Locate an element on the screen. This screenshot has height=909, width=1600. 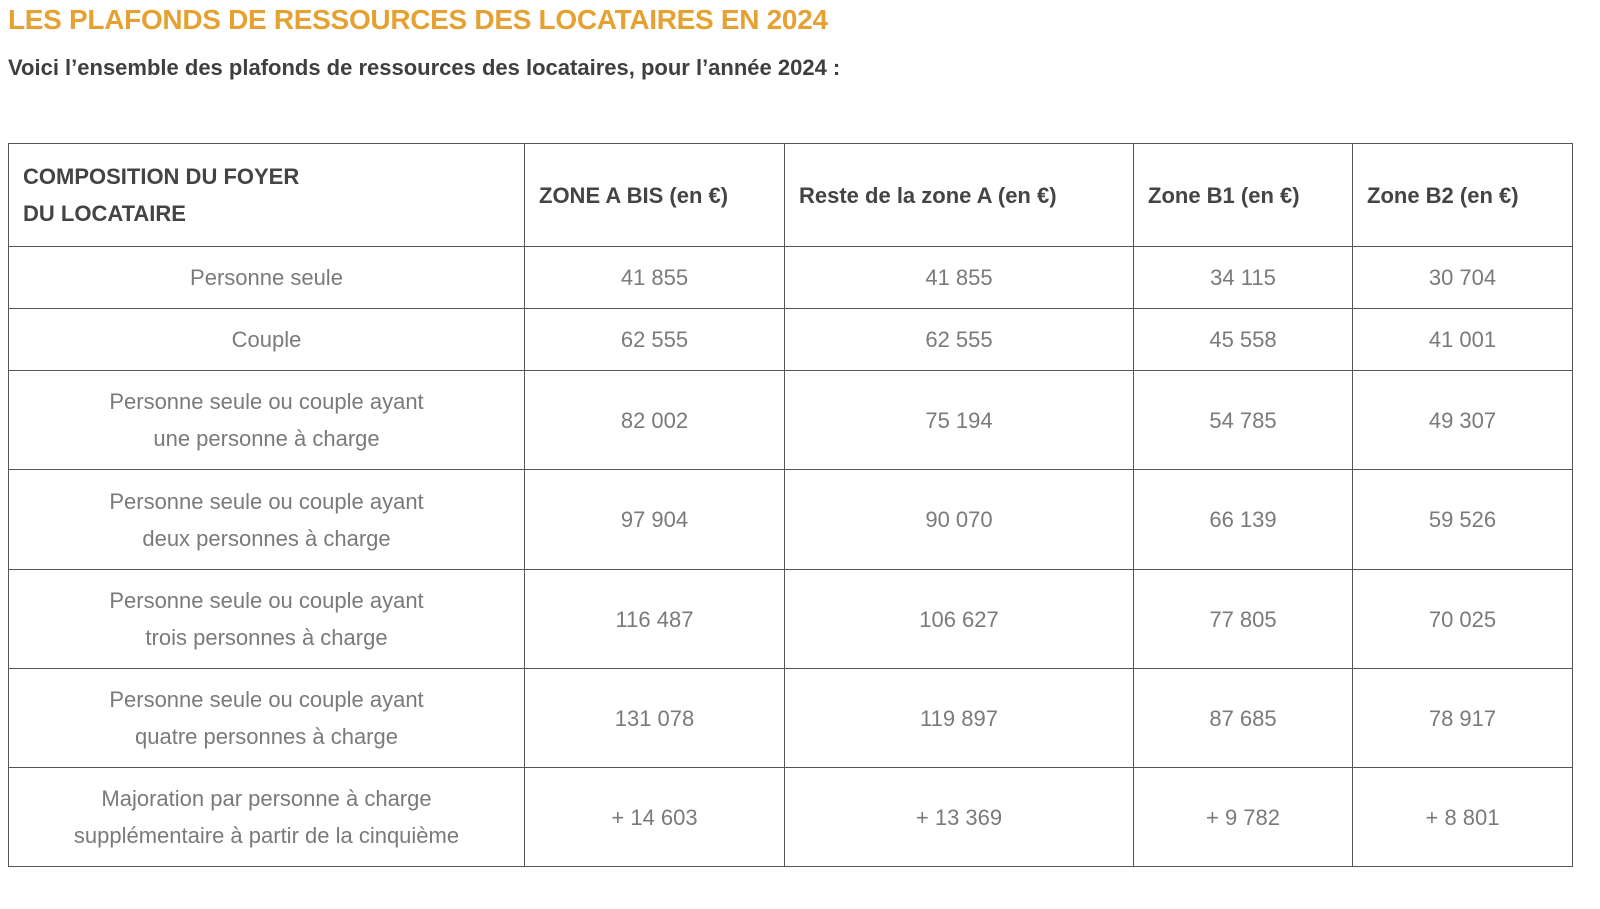
value-cell: 78 917 is located at coordinates (1462, 718).